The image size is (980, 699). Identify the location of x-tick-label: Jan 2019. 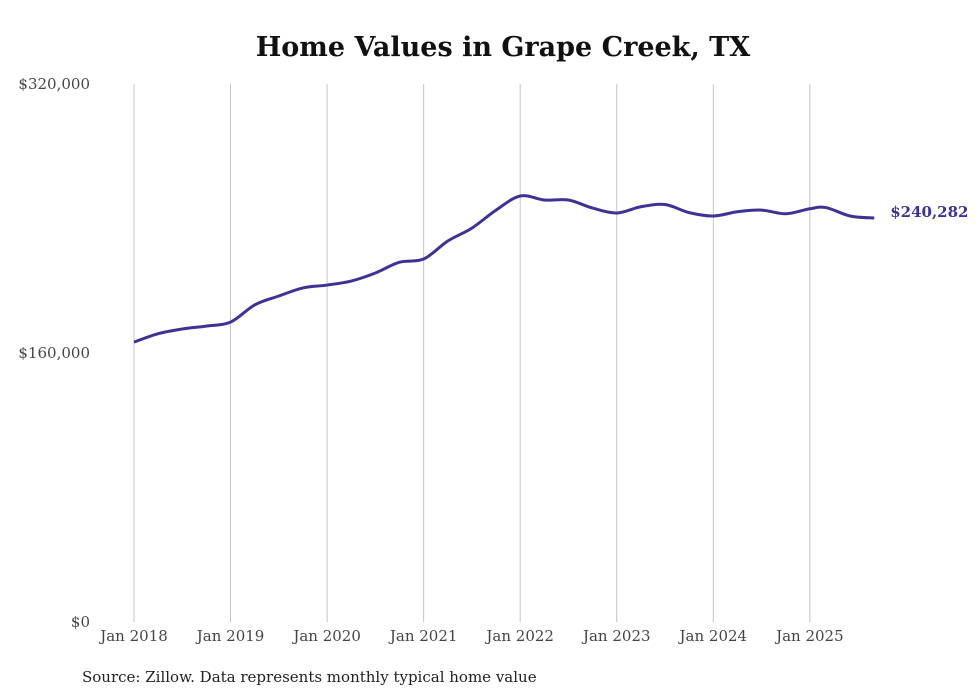
(230, 636).